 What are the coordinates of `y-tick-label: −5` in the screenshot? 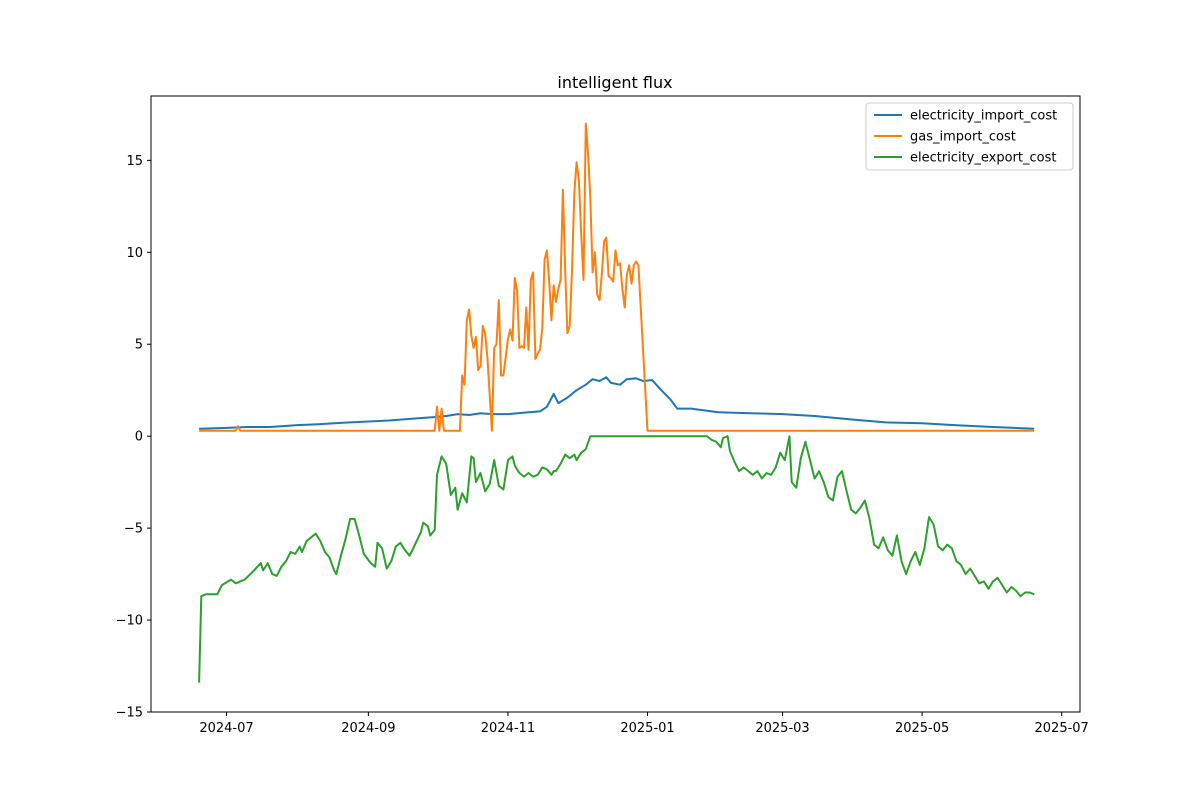 It's located at (133, 529).